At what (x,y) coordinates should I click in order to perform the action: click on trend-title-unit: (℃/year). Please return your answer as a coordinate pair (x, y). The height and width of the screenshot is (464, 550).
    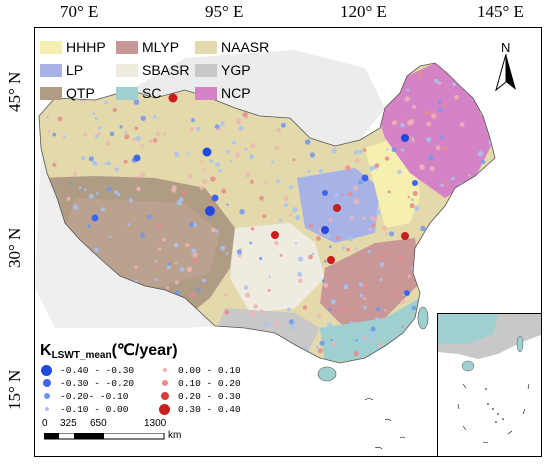
    Looking at the image, I should click on (144, 350).